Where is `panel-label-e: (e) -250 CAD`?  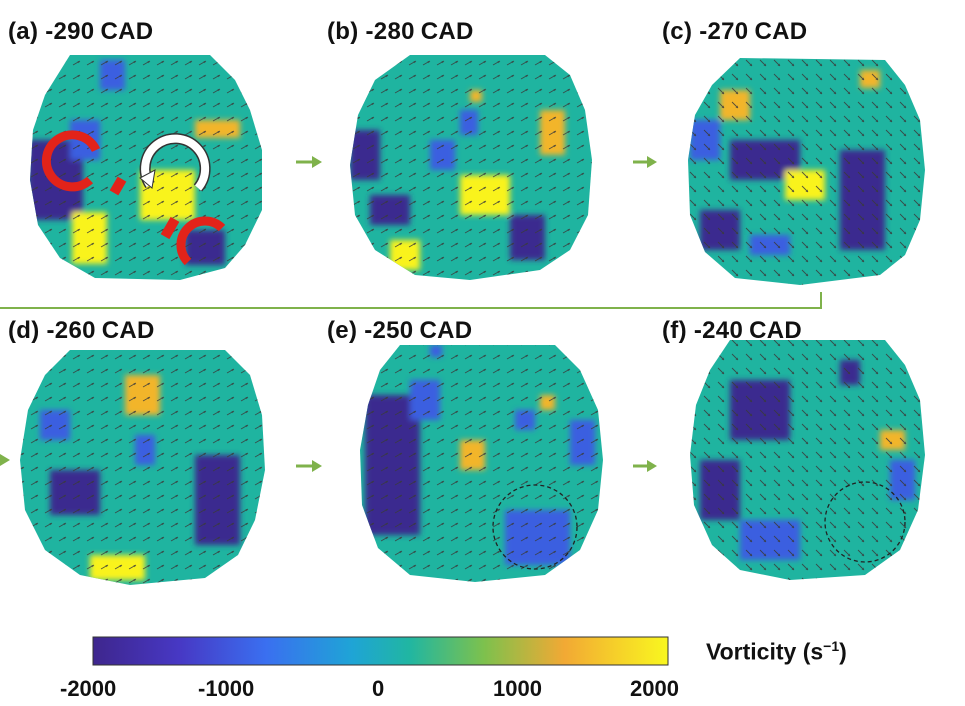 panel-label-e: (e) -250 CAD is located at coordinates (400, 330).